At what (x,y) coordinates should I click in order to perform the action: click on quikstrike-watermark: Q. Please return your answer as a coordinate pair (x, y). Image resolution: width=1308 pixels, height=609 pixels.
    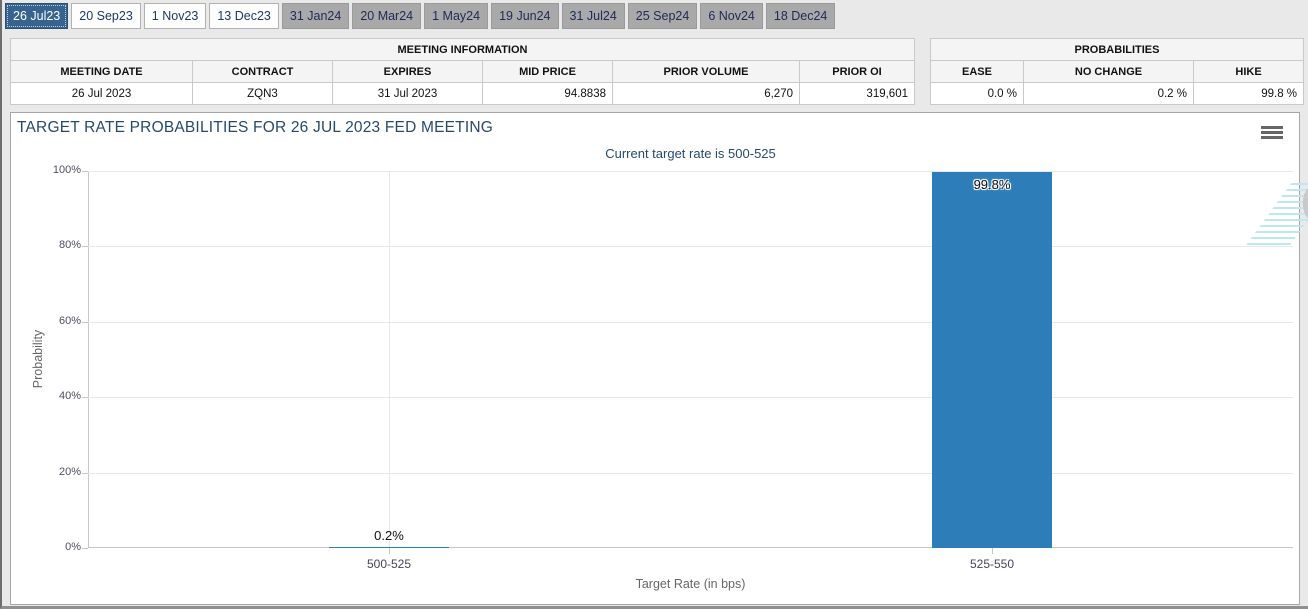
    Looking at the image, I should click on (1262, 214).